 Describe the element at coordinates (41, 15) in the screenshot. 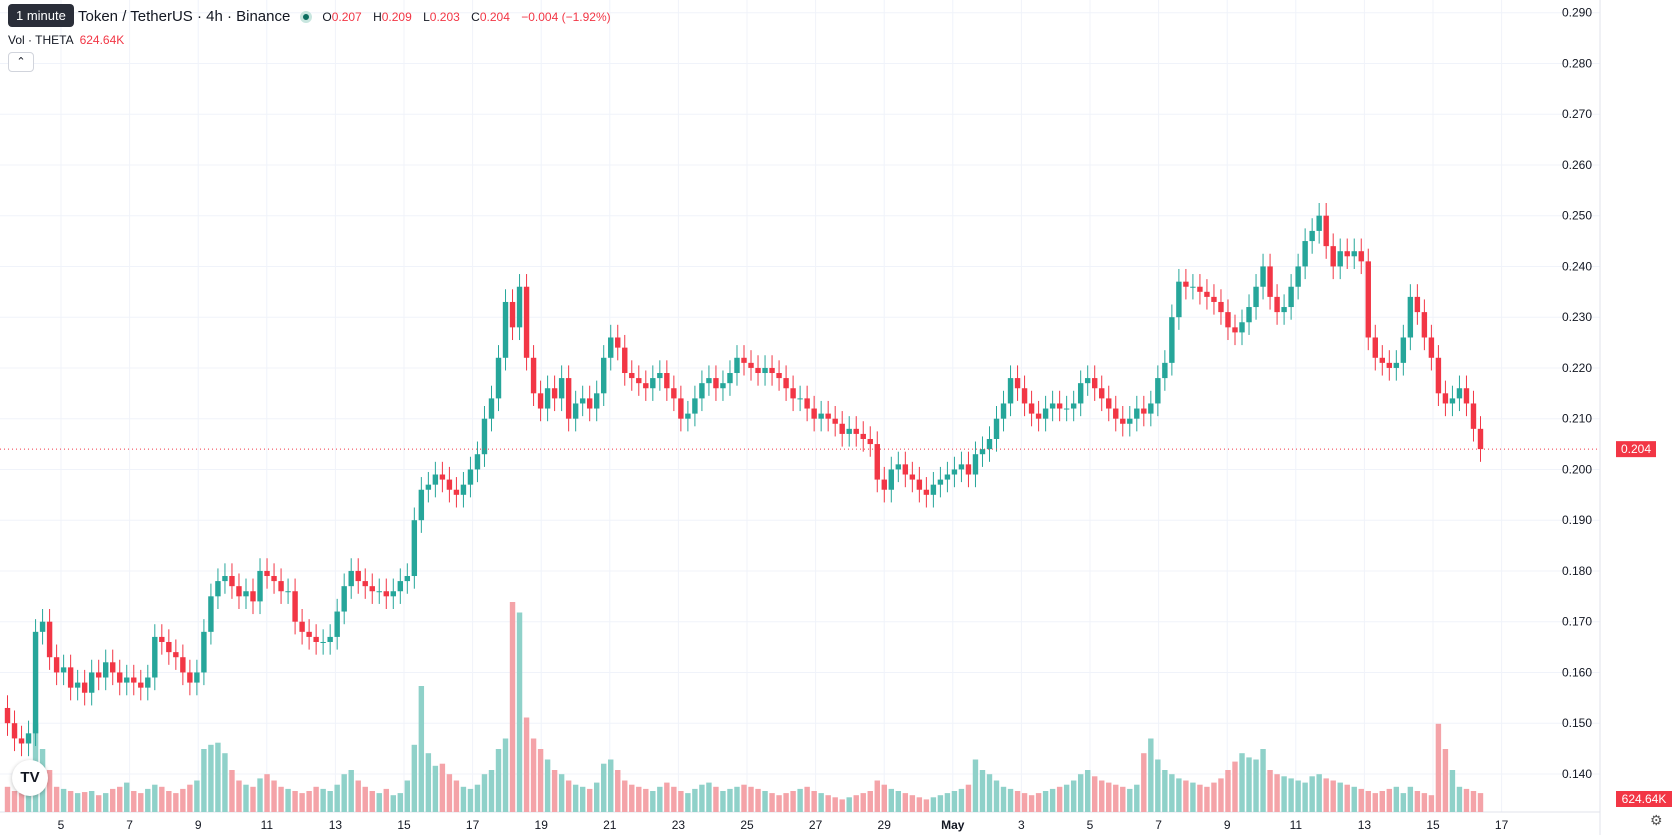

I see `interval-tooltip: 1 minute` at that location.